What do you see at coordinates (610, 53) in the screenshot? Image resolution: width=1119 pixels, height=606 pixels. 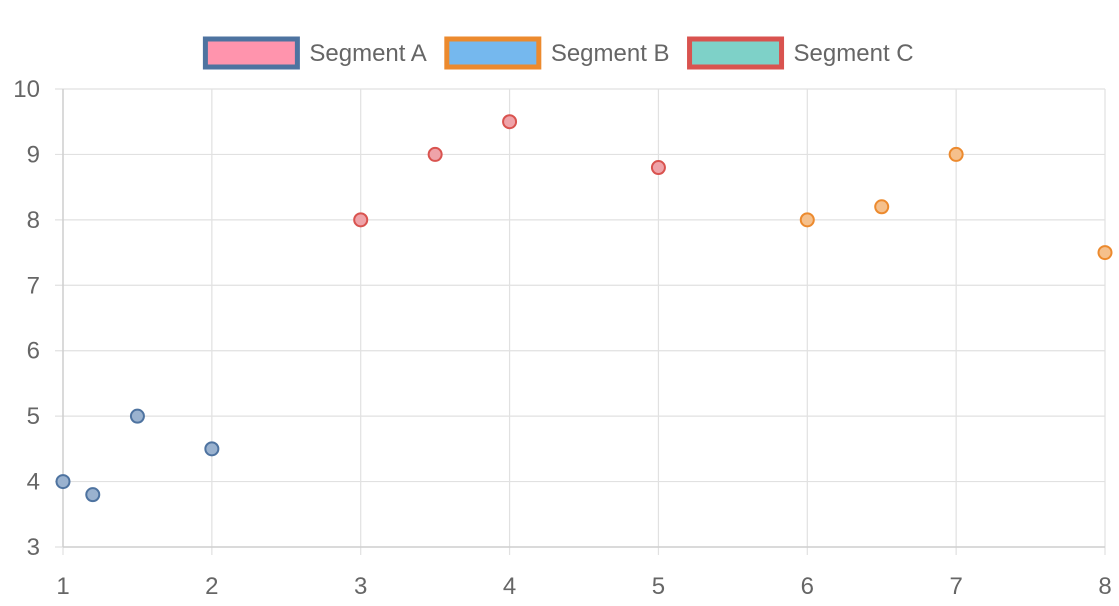 I see `legend-label: Segment B` at bounding box center [610, 53].